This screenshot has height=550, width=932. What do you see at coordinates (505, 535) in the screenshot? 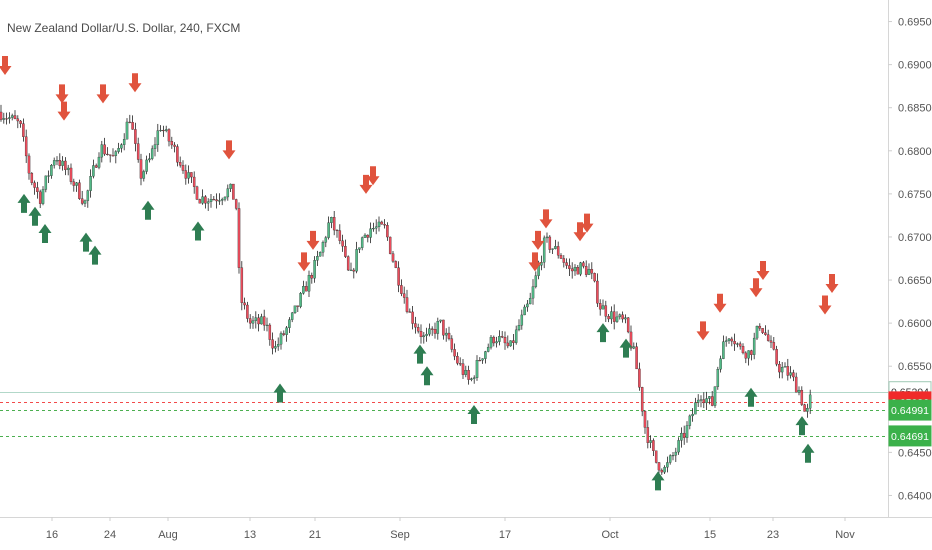
I see `time-tick-label: 17` at bounding box center [505, 535].